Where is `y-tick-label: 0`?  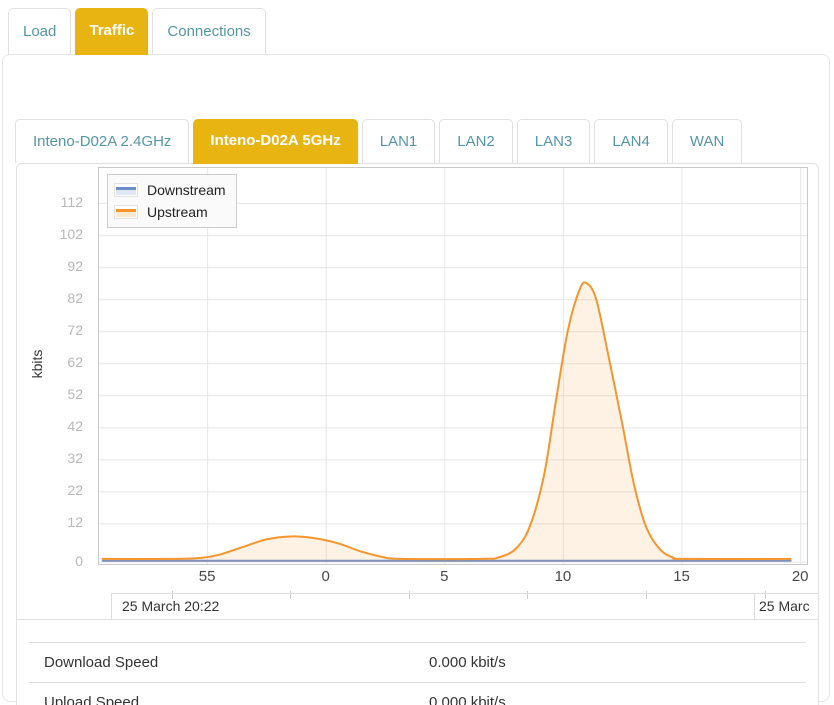
y-tick-label: 0 is located at coordinates (79, 560).